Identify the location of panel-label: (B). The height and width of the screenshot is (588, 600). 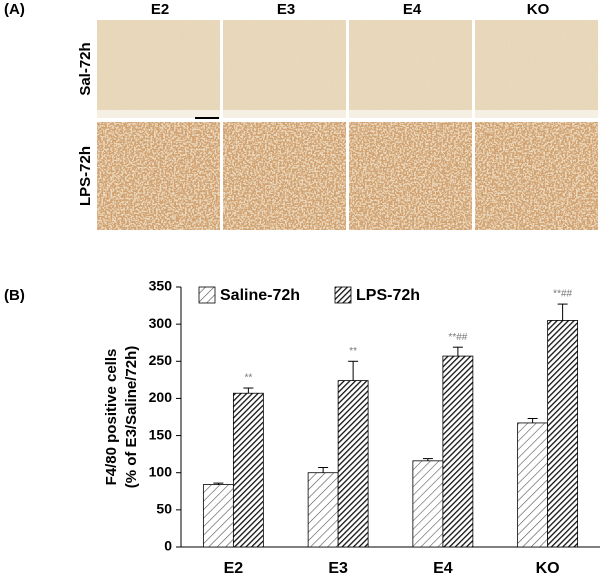
(14, 295).